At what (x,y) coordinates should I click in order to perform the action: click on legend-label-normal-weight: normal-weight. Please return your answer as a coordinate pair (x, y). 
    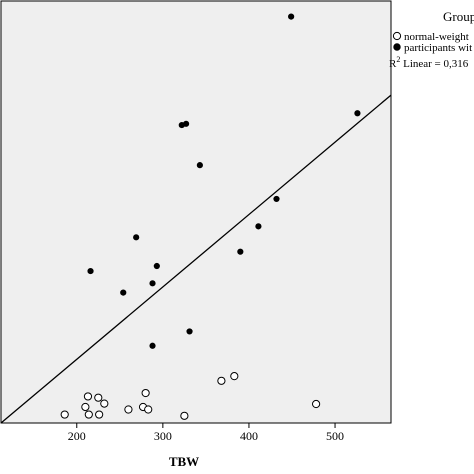
    Looking at the image, I should click on (436, 37).